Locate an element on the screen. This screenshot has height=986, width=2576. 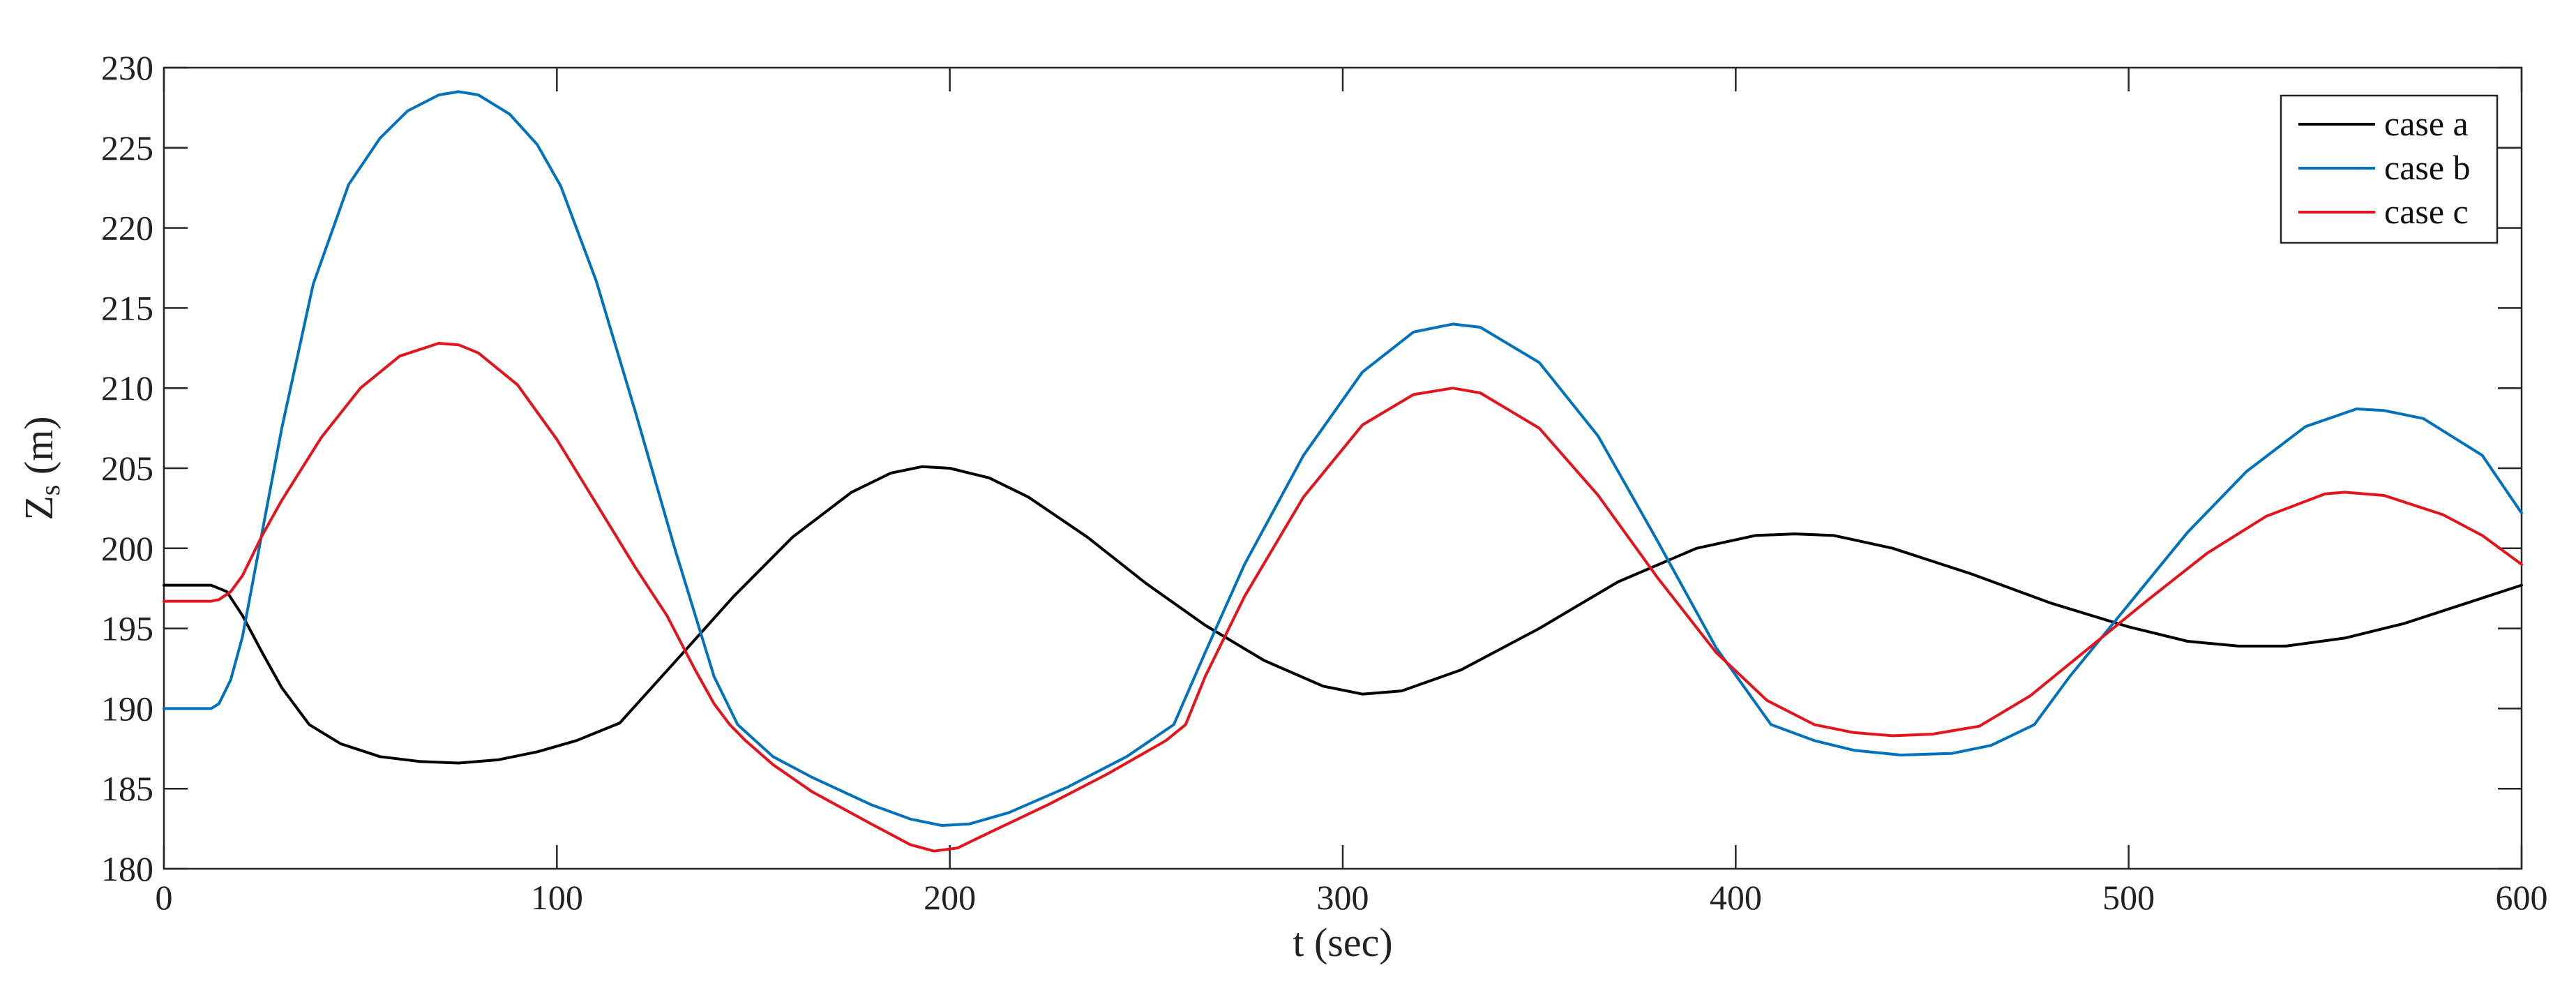
x-tick-label: 200 is located at coordinates (950, 897).